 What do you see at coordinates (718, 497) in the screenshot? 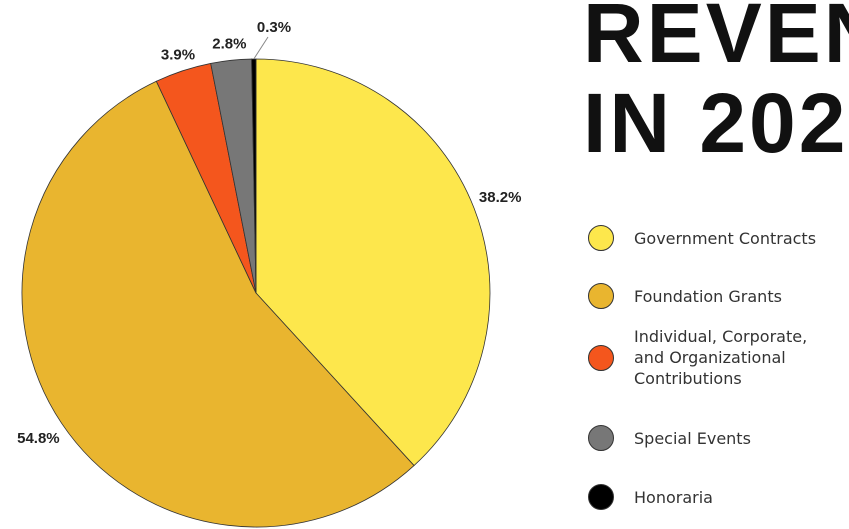
I see `legend-item: Honoraria` at bounding box center [718, 497].